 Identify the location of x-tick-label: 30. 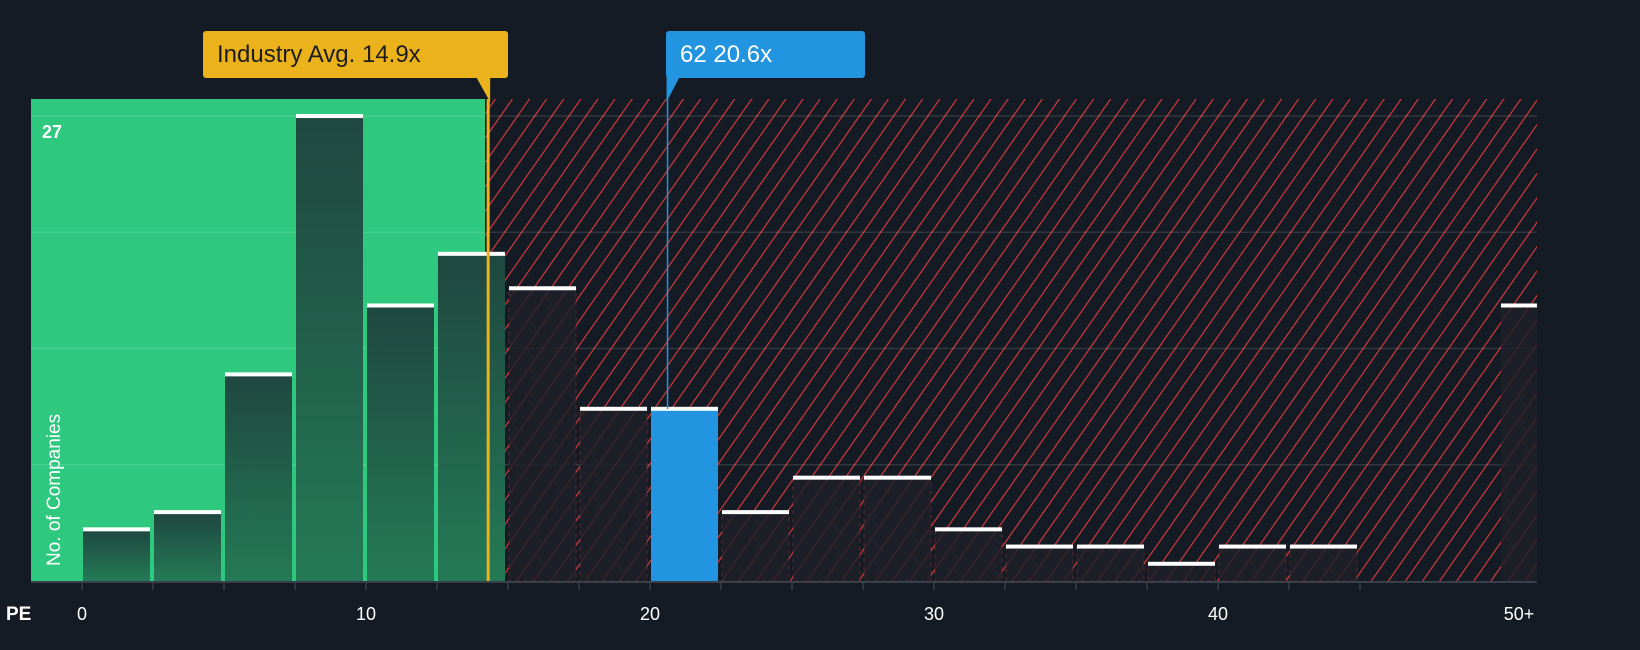
(934, 614).